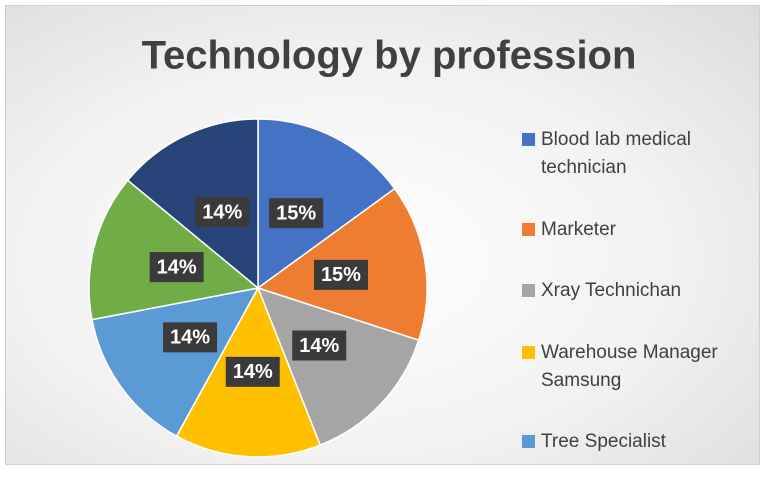 The height and width of the screenshot is (484, 767). Describe the element at coordinates (389, 56) in the screenshot. I see `chart-title: Technology by profession` at that location.